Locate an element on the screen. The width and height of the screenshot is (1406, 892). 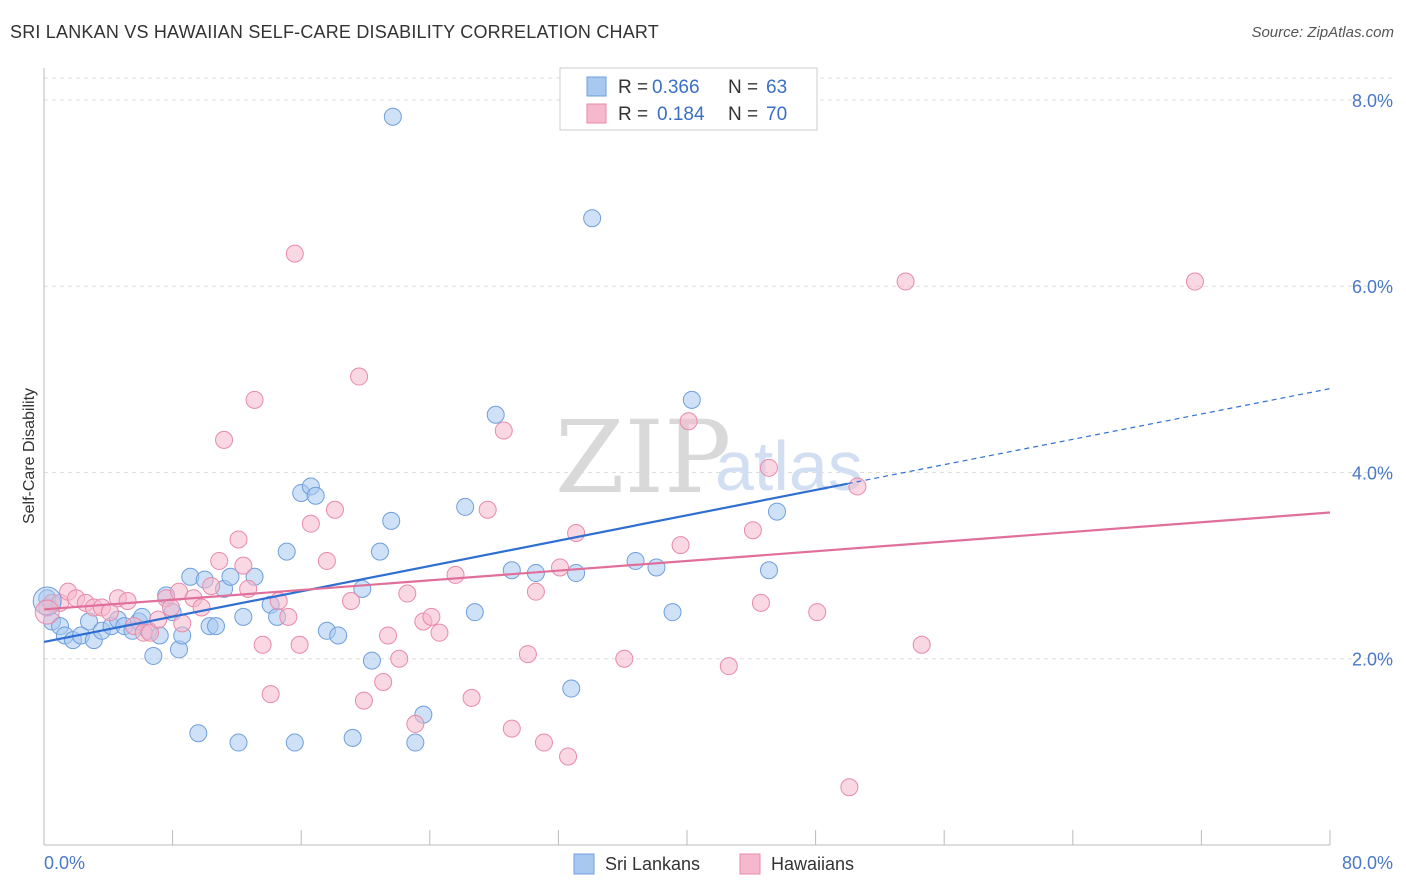
series-swatch-sri-lankans is located at coordinates (584, 864).